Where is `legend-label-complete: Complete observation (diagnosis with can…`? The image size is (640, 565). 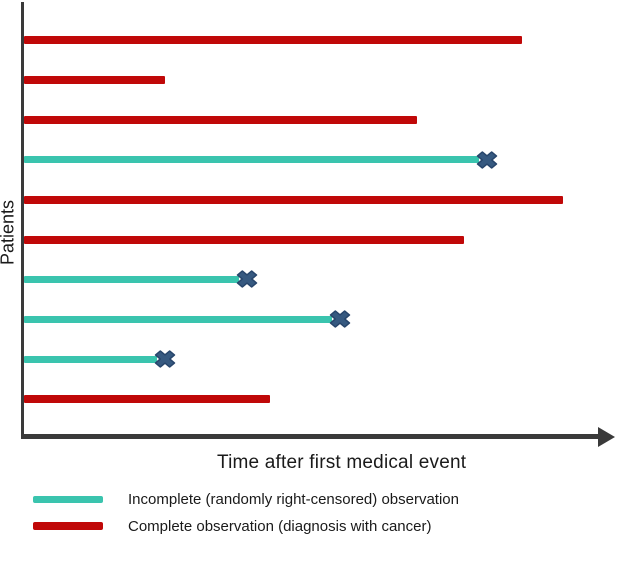
legend-label-complete: Complete observation (diagnosis with can… is located at coordinates (280, 526).